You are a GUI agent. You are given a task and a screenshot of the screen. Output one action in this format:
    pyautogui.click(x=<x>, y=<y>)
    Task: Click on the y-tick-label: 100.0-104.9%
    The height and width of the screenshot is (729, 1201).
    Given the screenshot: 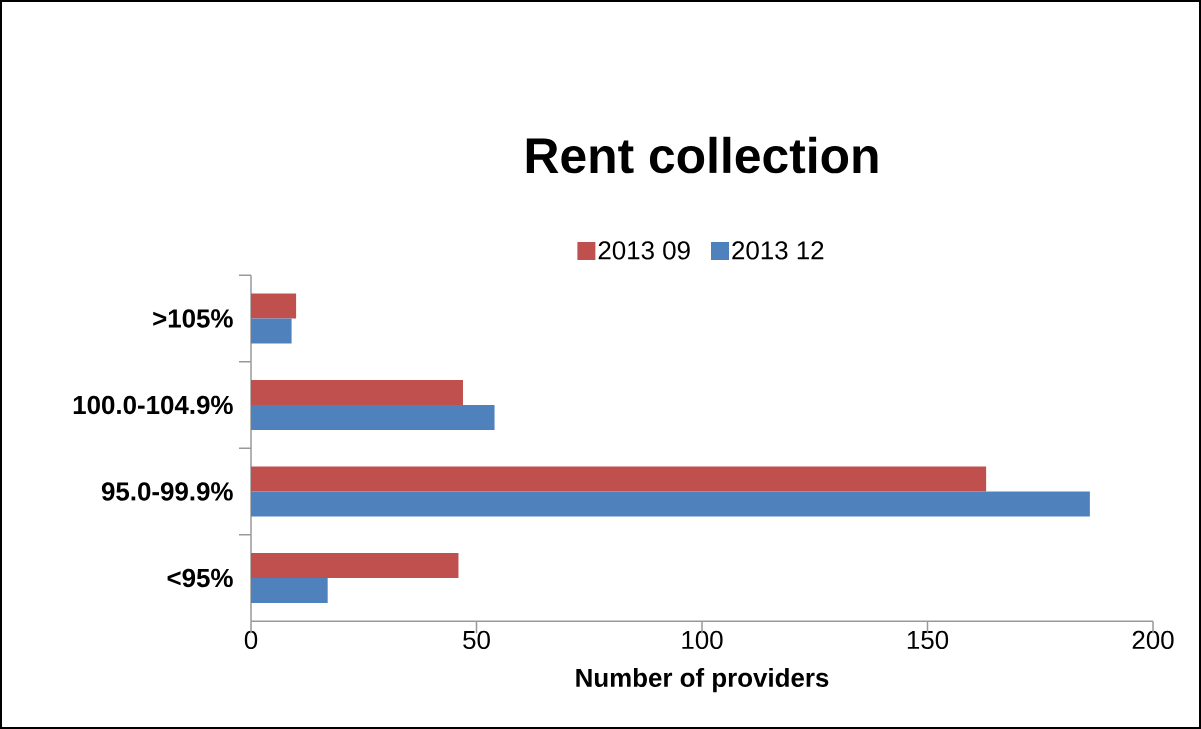 What is the action you would take?
    pyautogui.click(x=153, y=405)
    